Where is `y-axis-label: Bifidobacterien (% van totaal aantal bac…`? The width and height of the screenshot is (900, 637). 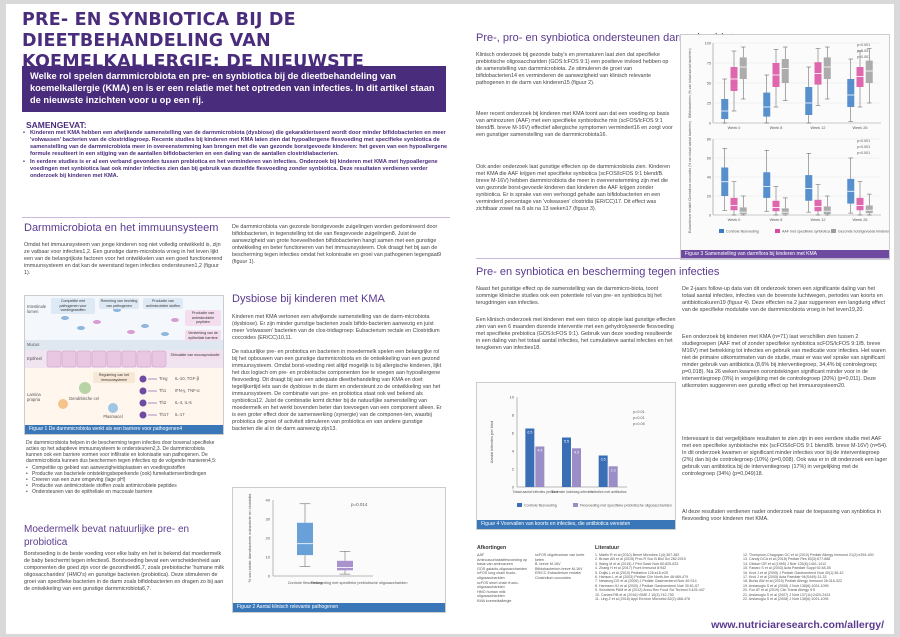 y-axis-label: Bifidobacterien (% van totaal aantal bac… is located at coordinates (690, 82).